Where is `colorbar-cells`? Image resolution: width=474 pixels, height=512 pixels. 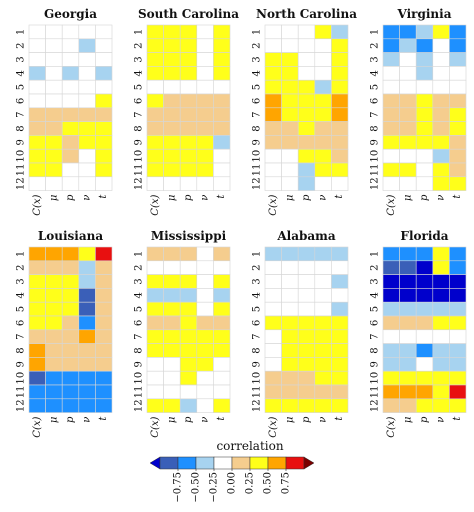
colorbar-cells is located at coordinates (232, 463).